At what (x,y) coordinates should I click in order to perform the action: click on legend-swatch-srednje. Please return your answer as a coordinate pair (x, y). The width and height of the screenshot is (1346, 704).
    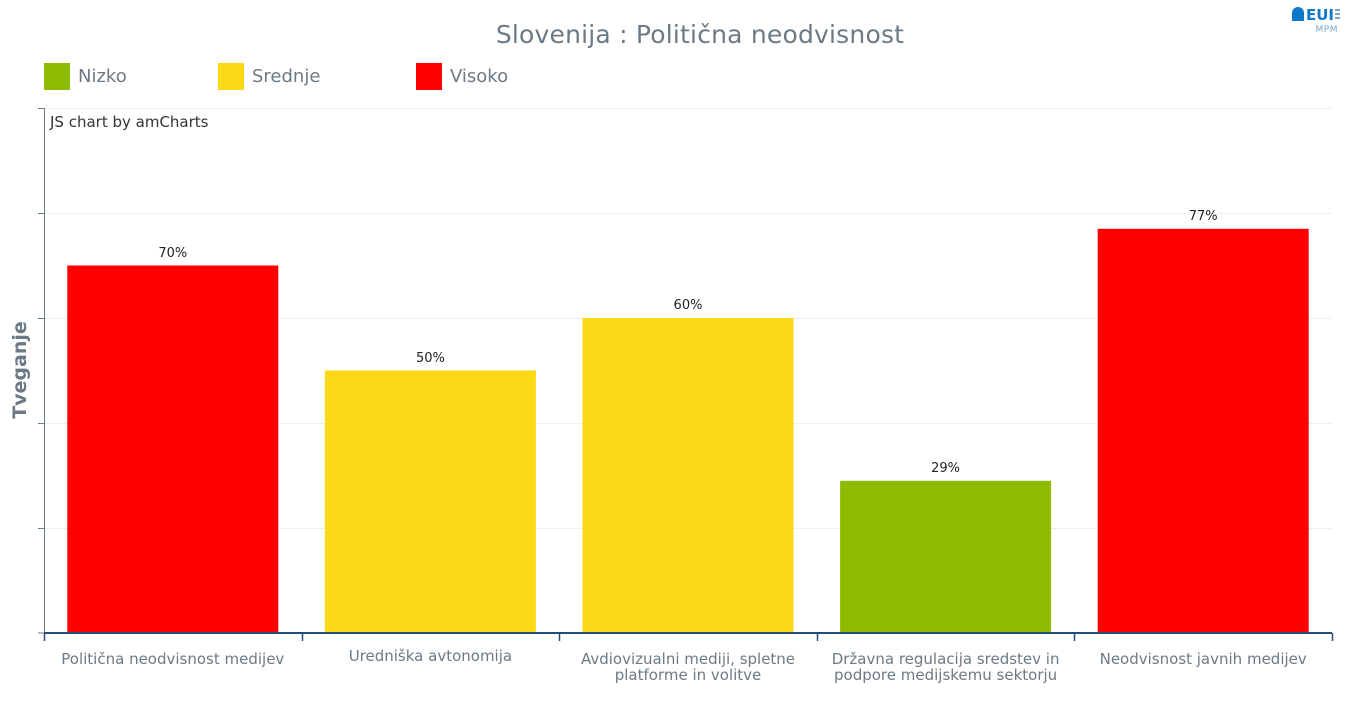
    Looking at the image, I should click on (231, 76).